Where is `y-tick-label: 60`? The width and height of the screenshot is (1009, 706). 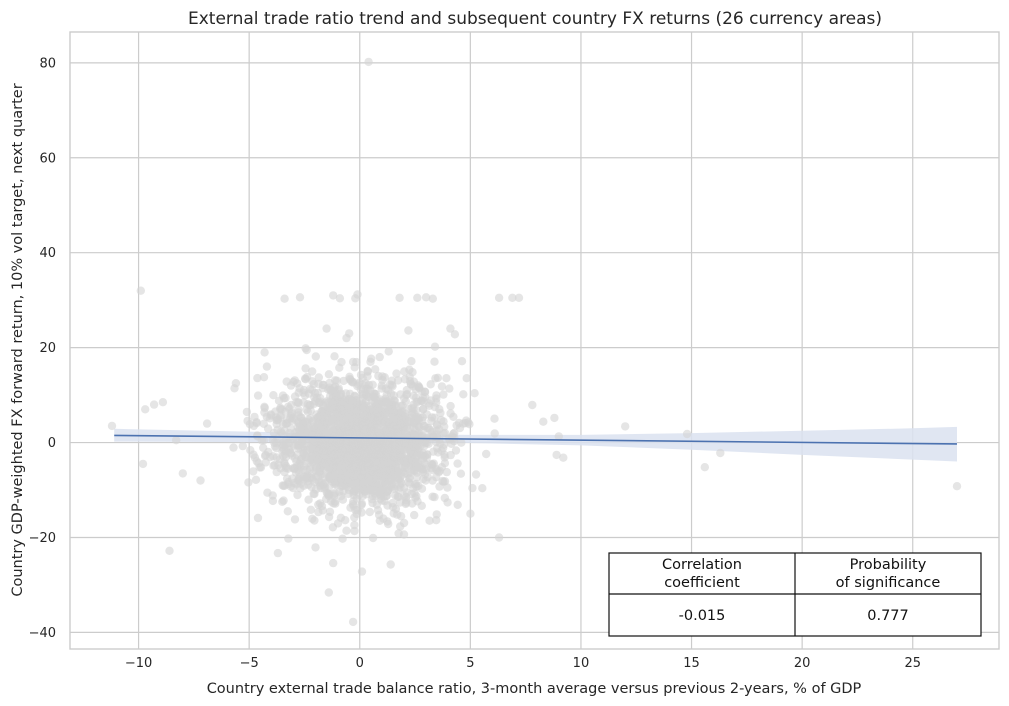
y-tick-label: 60 is located at coordinates (47, 158).